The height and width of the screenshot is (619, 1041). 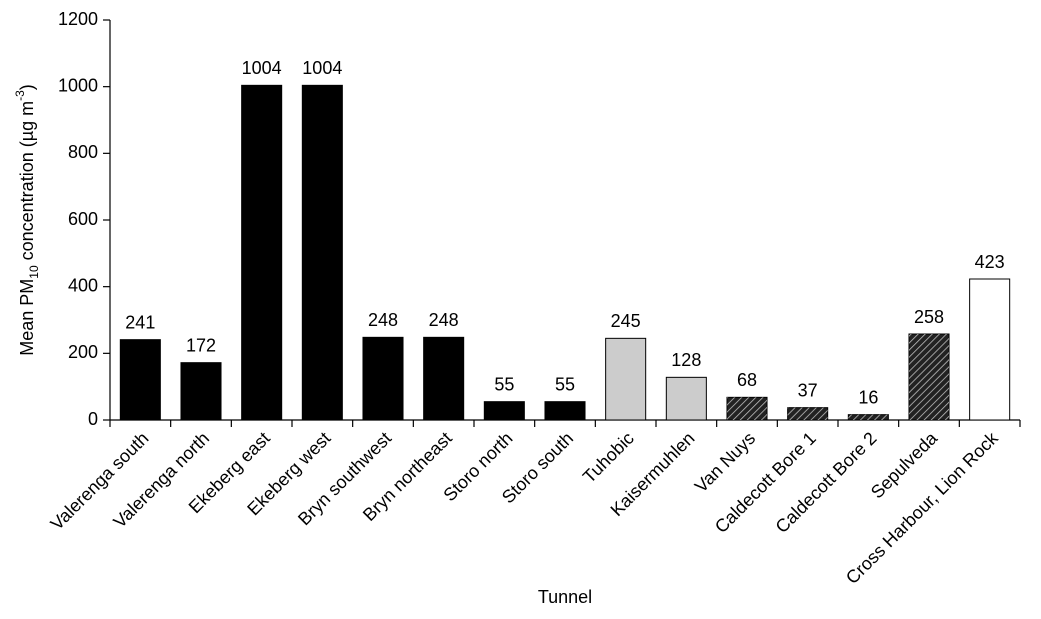 I want to click on y-tick-label: 200, so click(x=83, y=352).